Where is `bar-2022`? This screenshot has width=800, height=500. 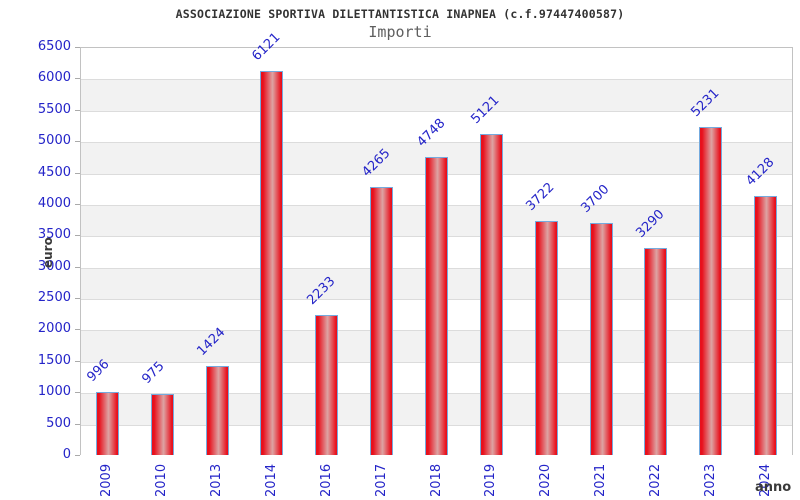
bar-2022 is located at coordinates (656, 351).